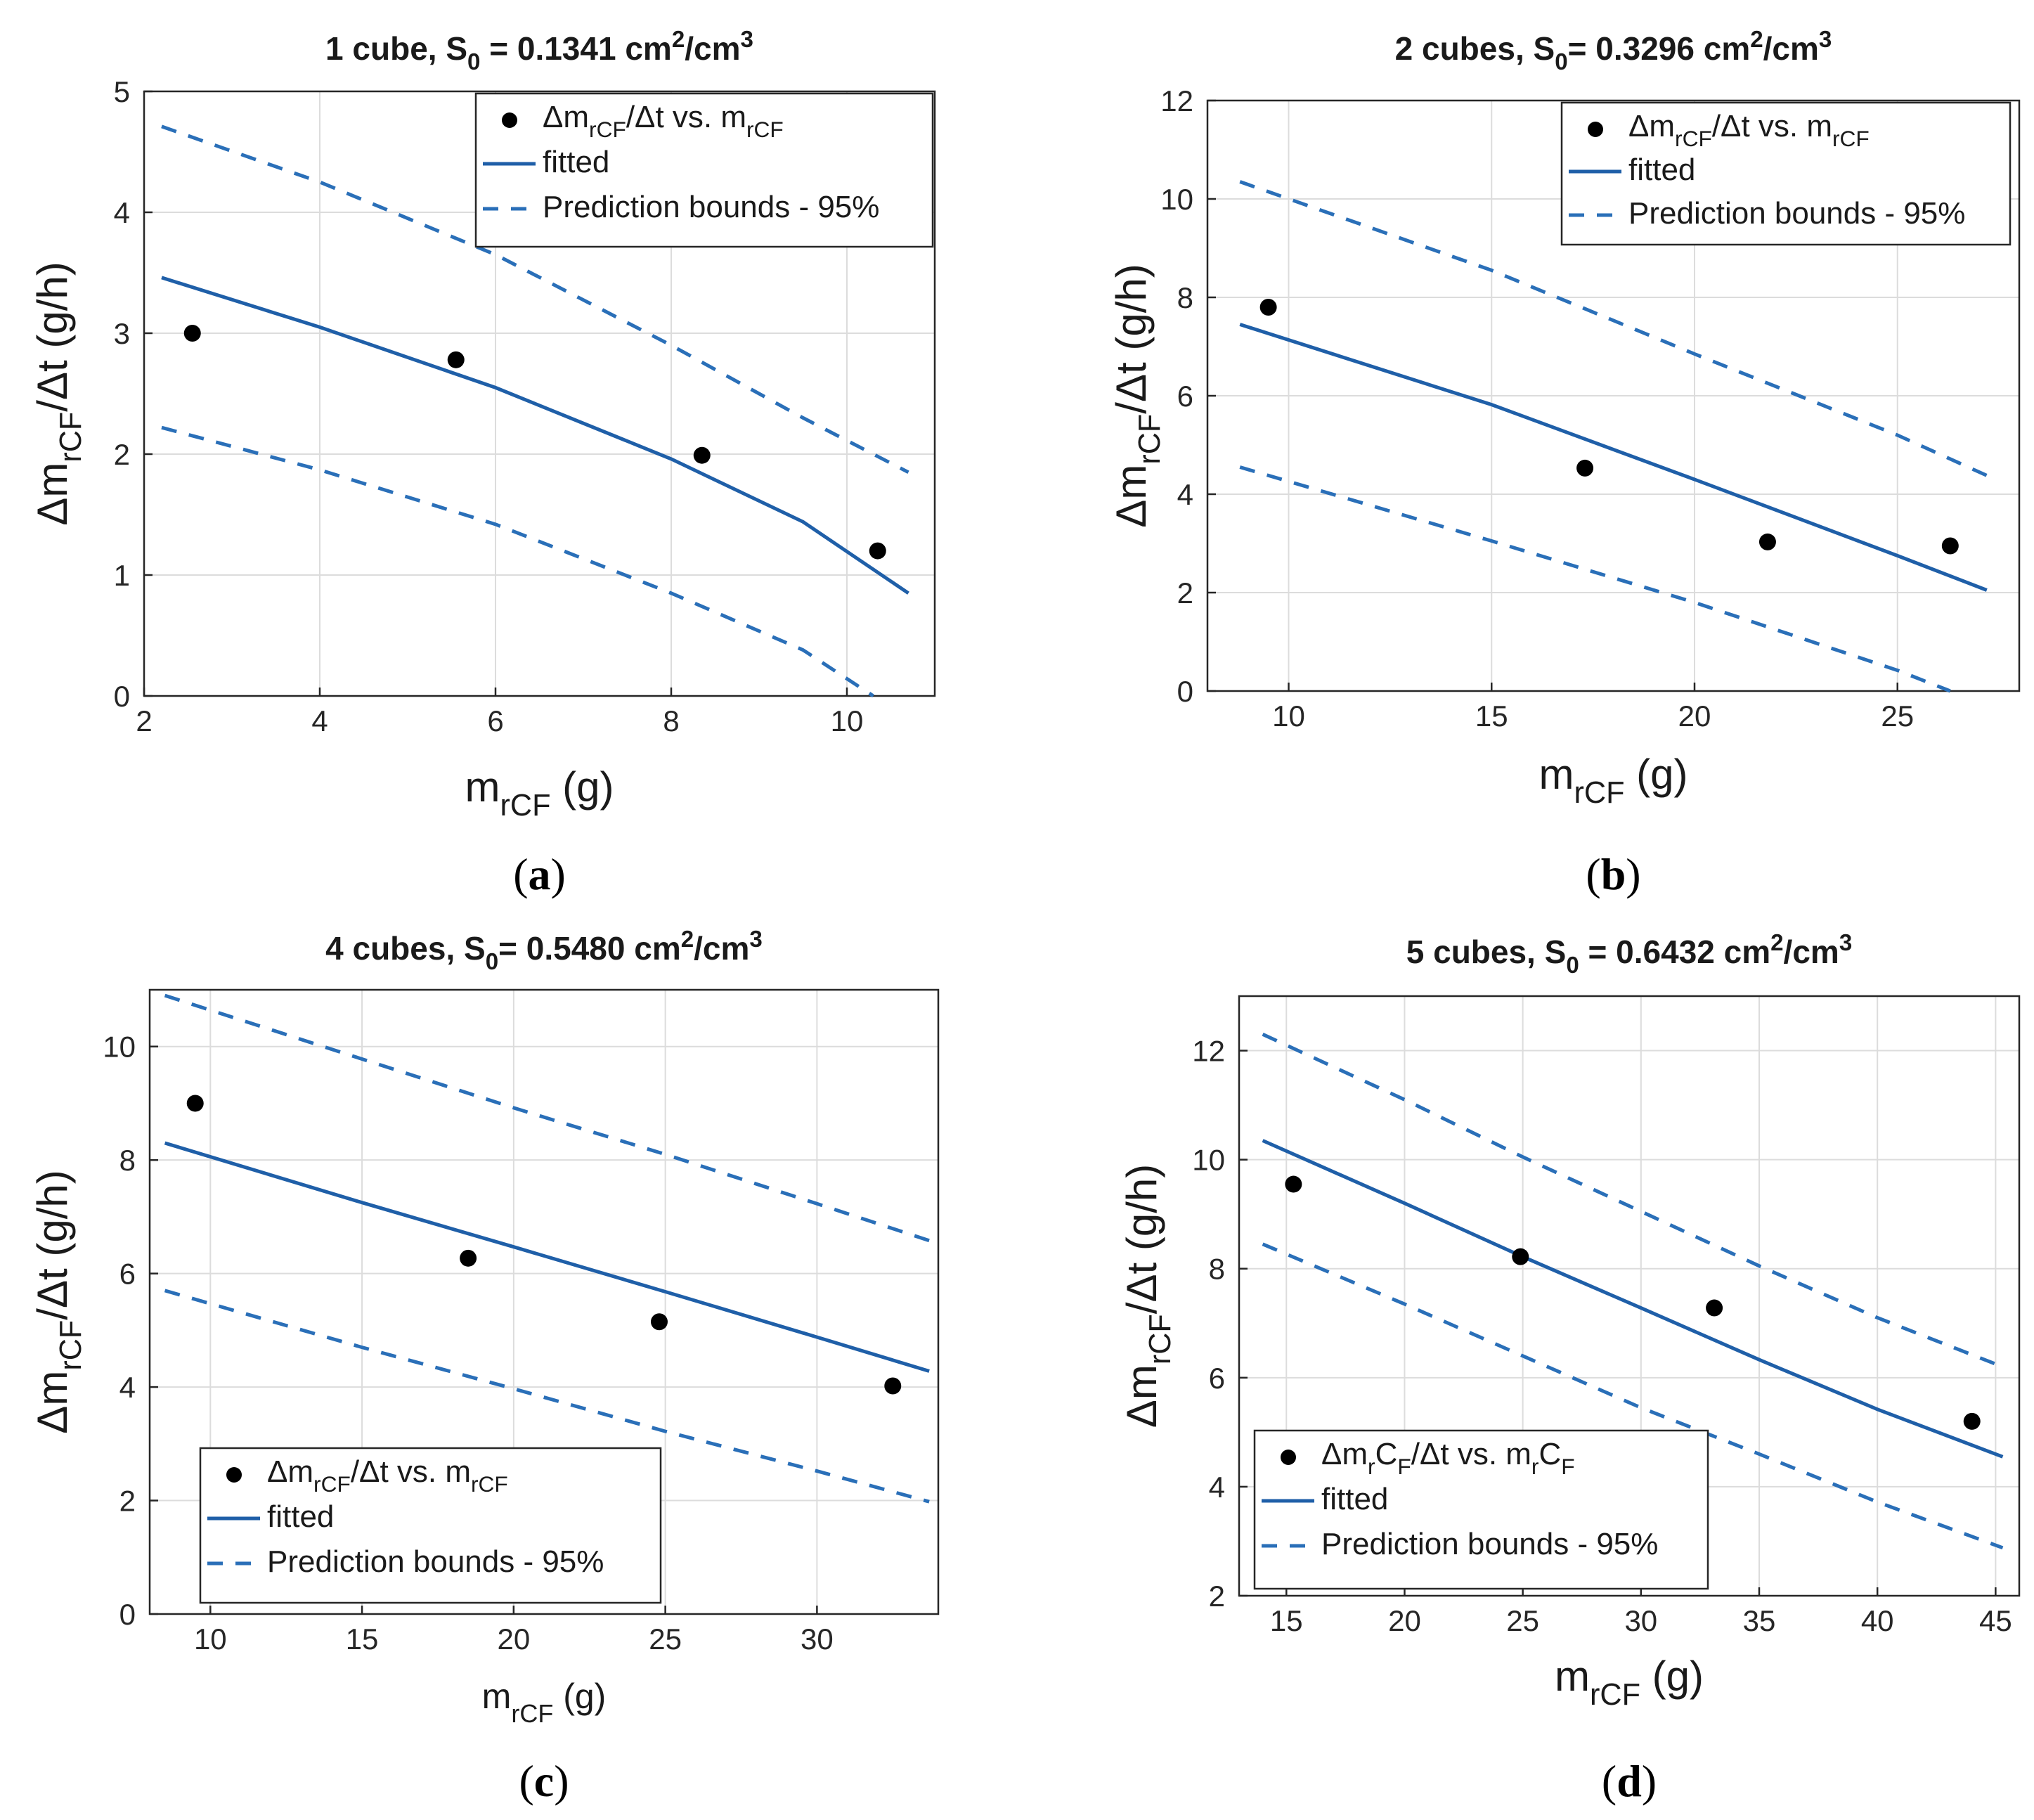  What do you see at coordinates (544, 951) in the screenshot?
I see `chart-title: 4 cubes, S0= 0.5480 cm2/cm3` at bounding box center [544, 951].